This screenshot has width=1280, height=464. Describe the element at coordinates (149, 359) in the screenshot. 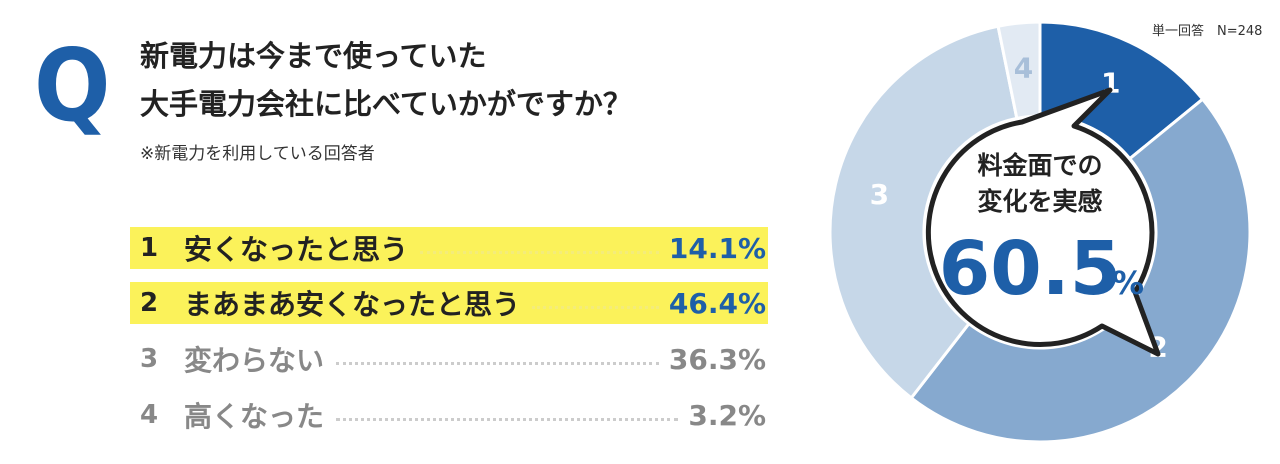

I see `answer-number: 3` at that location.